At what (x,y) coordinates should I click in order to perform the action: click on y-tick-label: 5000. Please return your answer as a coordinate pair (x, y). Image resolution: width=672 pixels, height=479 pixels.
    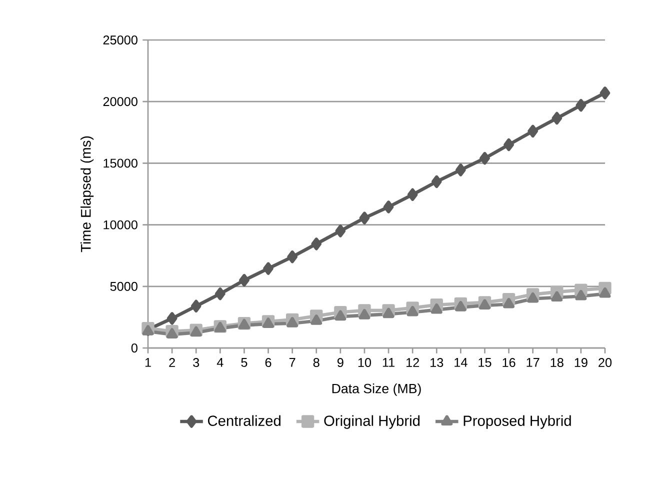
    Looking at the image, I should click on (124, 286).